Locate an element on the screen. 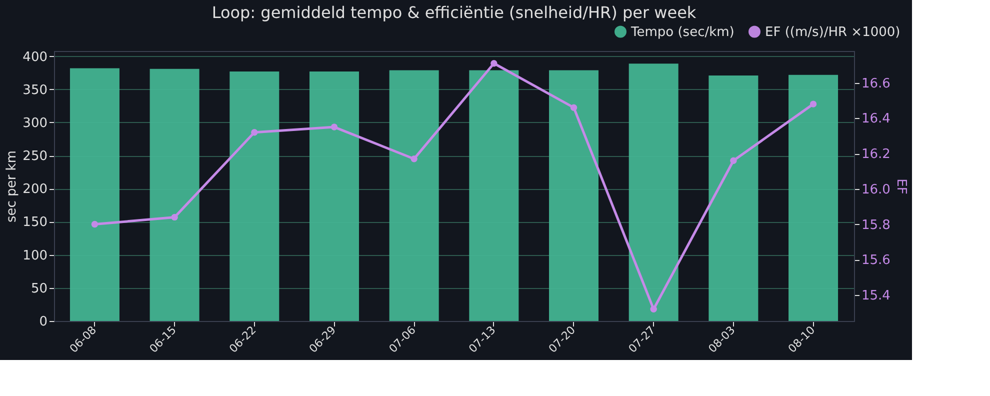 This screenshot has height=396, width=990. y2-tick-label: 16.4 is located at coordinates (876, 119).